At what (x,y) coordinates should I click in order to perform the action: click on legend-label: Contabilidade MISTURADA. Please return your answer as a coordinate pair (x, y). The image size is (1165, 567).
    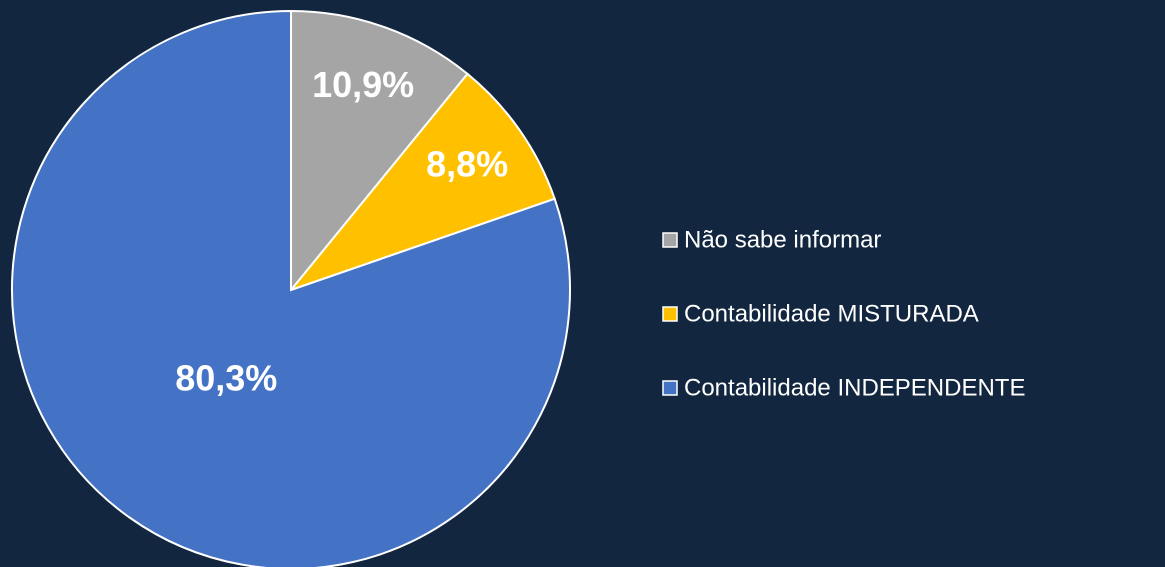
    Looking at the image, I should click on (831, 313).